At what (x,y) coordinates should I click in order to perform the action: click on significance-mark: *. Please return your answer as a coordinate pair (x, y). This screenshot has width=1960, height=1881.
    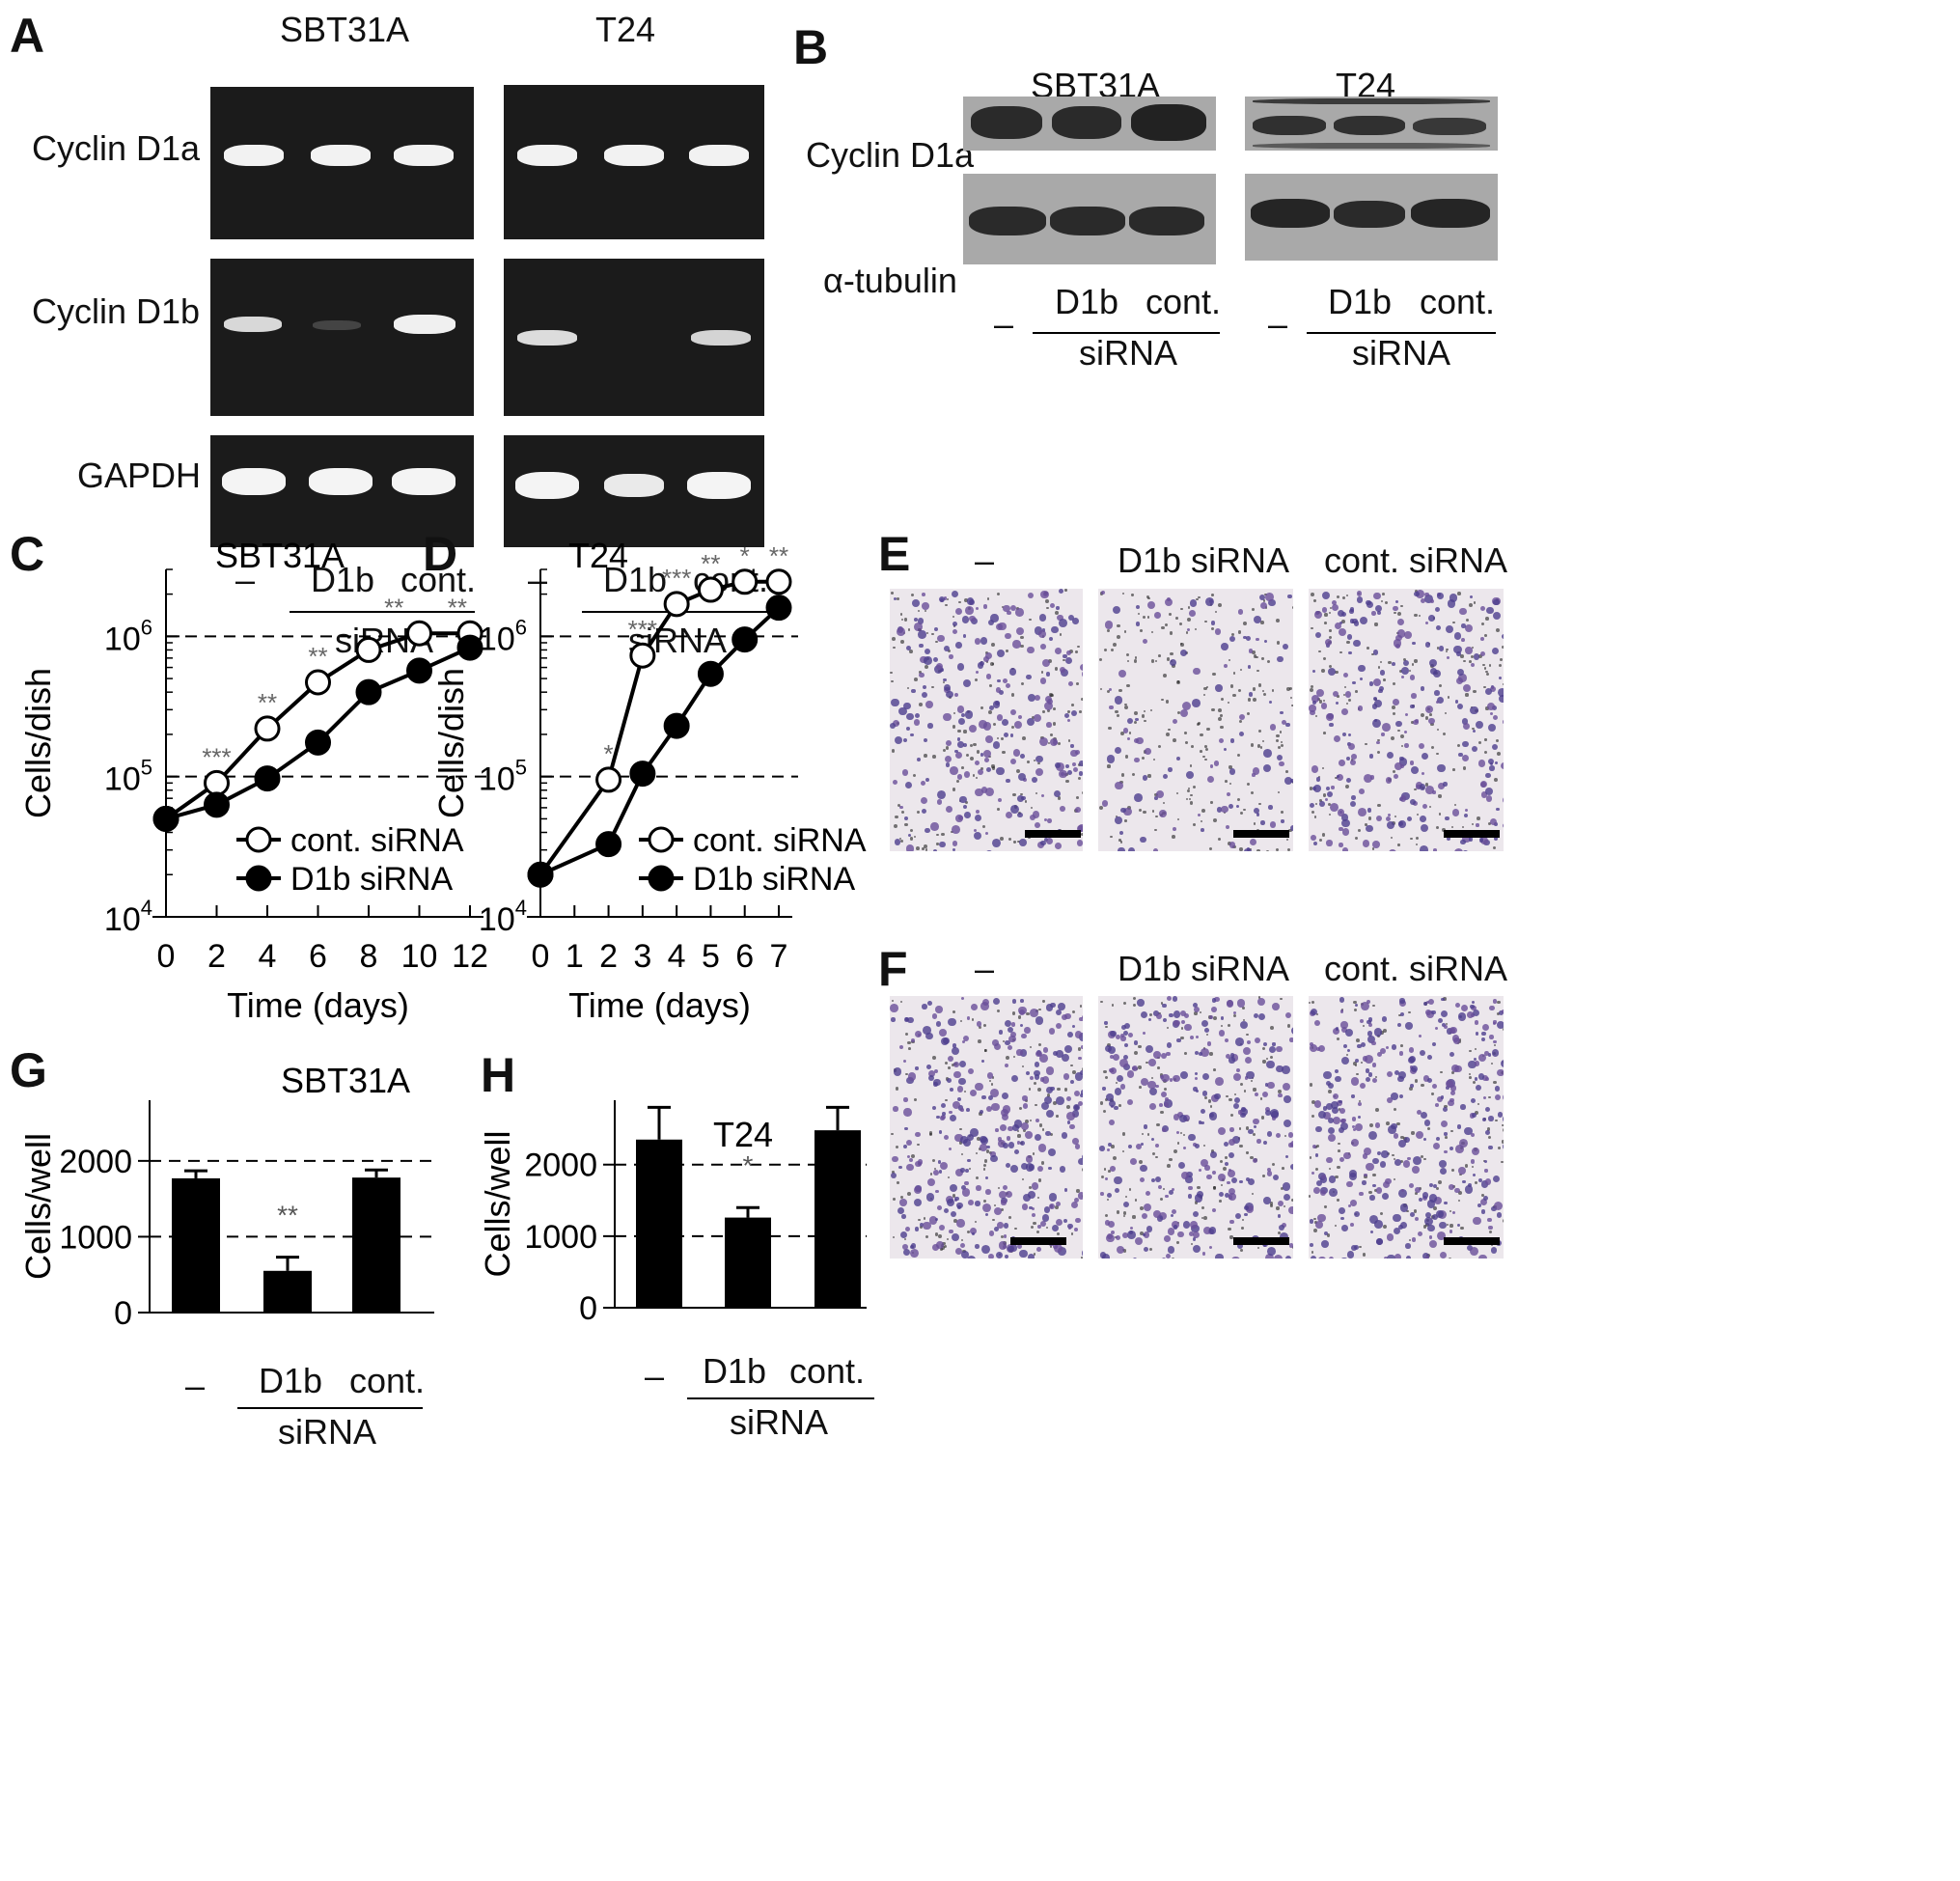
    Looking at the image, I should click on (748, 1165).